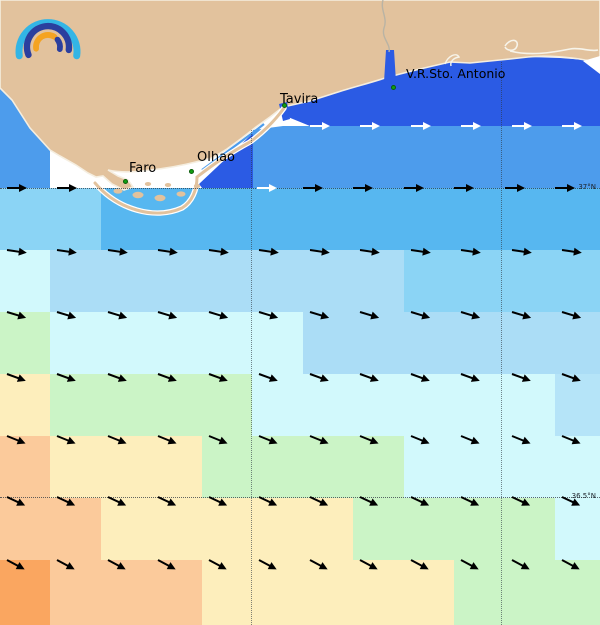  What do you see at coordinates (189, 160) in the screenshot?
I see `barrier-spit` at bounding box center [189, 160].